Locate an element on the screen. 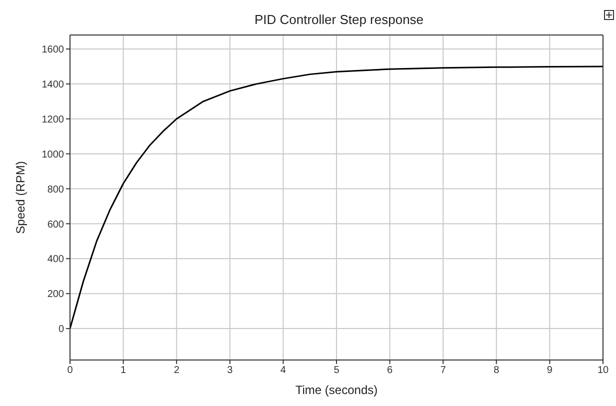 The image size is (616, 406). x-tick-label: 2 is located at coordinates (177, 370).